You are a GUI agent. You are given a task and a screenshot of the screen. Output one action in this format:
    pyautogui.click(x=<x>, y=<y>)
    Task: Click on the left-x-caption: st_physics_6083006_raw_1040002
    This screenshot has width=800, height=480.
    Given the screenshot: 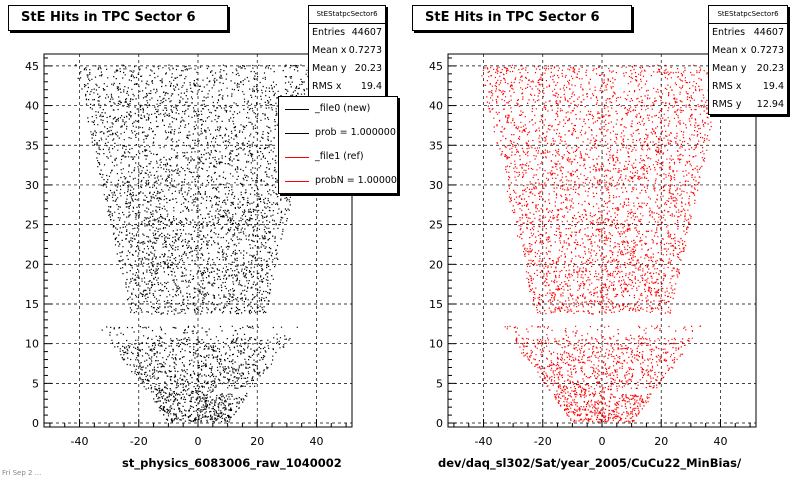 What is the action you would take?
    pyautogui.click(x=232, y=463)
    